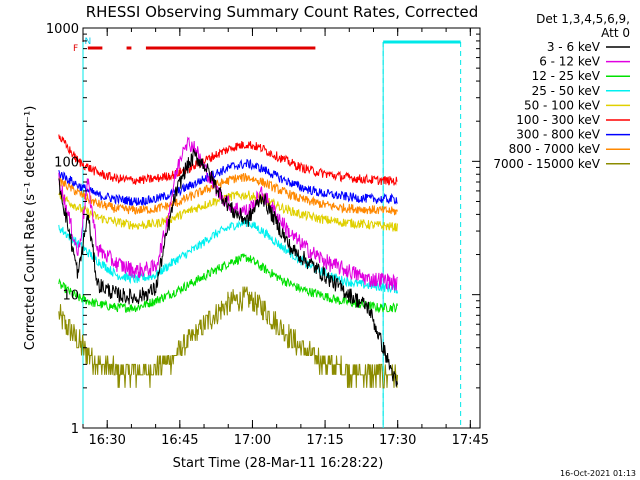 This screenshot has width=640, height=480. I want to click on legend-label: 3 - 6 keV, so click(574, 47).